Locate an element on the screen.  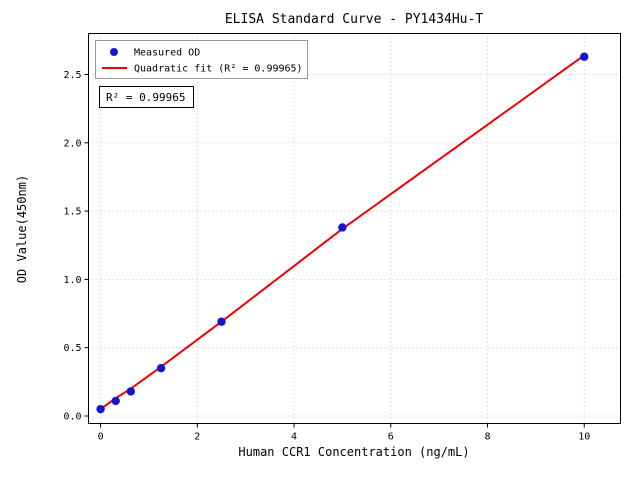
legend-label-measured-od: Measured OD is located at coordinates (167, 53).